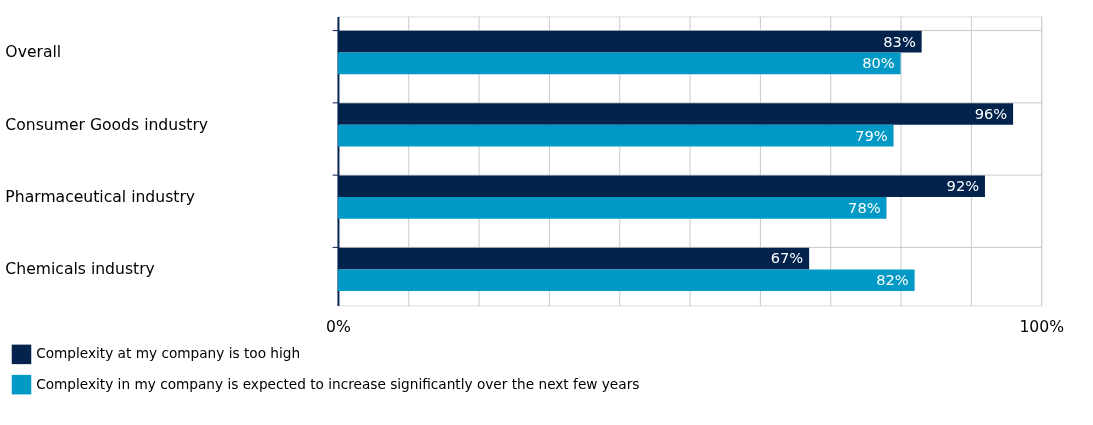  What do you see at coordinates (168, 353) in the screenshot?
I see `legend-label: Complexity at my company is too high` at bounding box center [168, 353].